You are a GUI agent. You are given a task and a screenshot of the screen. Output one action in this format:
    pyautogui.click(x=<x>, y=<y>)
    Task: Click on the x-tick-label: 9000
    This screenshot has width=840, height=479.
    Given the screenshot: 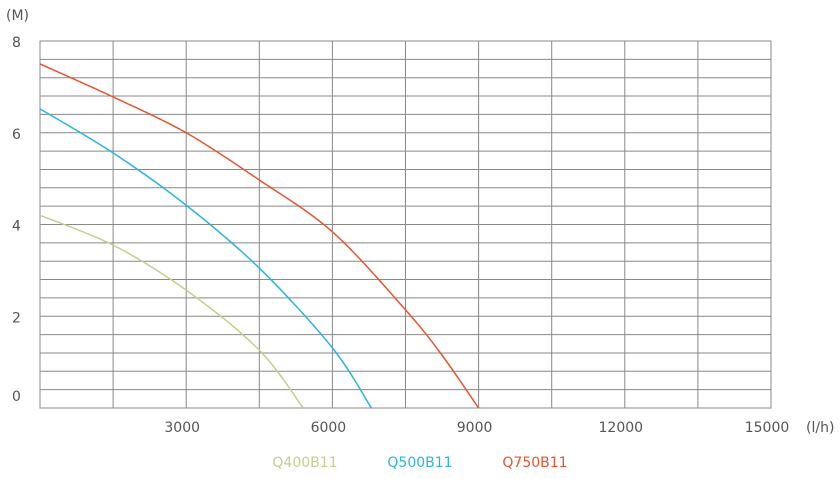 What is the action you would take?
    pyautogui.click(x=475, y=428)
    